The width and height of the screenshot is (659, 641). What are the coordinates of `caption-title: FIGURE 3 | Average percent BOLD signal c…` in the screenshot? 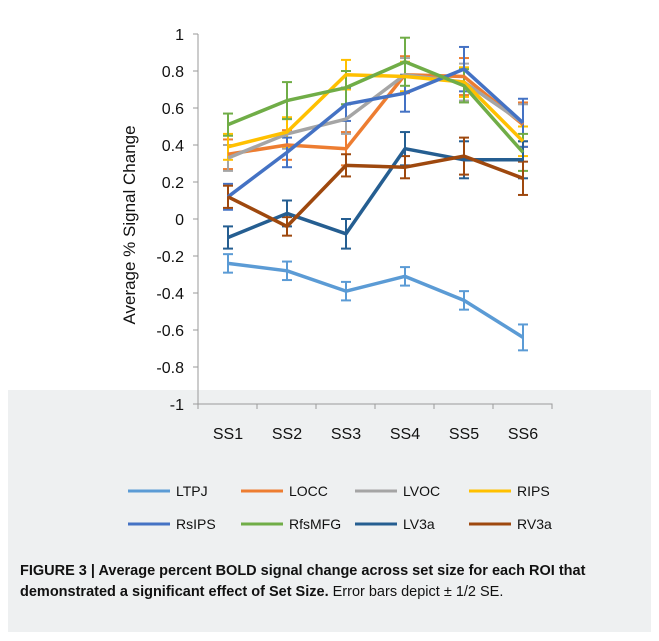 It's located at (303, 581).